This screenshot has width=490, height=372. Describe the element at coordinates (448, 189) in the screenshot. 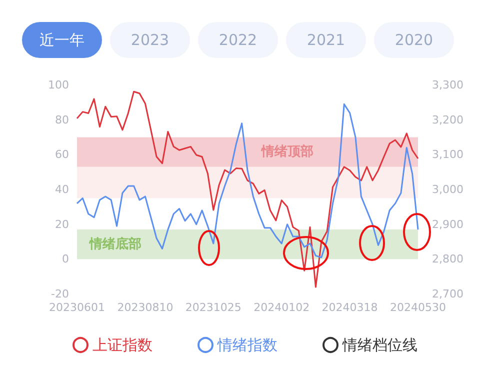

I see `y2-tick-label: 3,000` at that location.